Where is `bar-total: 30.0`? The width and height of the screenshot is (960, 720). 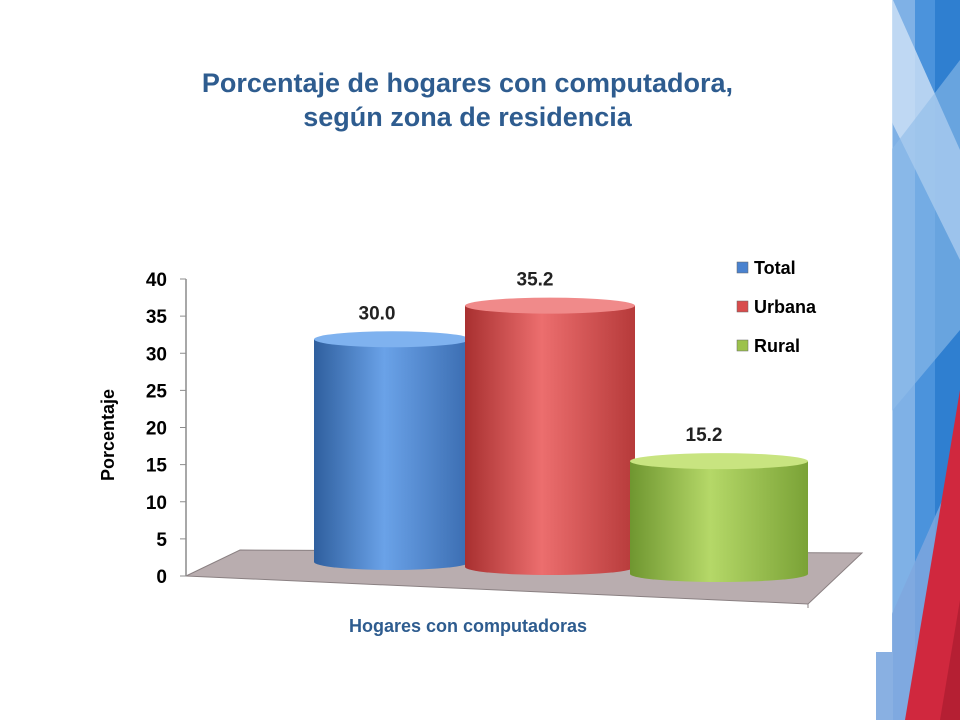
bar-total: 30.0 is located at coordinates (392, 436).